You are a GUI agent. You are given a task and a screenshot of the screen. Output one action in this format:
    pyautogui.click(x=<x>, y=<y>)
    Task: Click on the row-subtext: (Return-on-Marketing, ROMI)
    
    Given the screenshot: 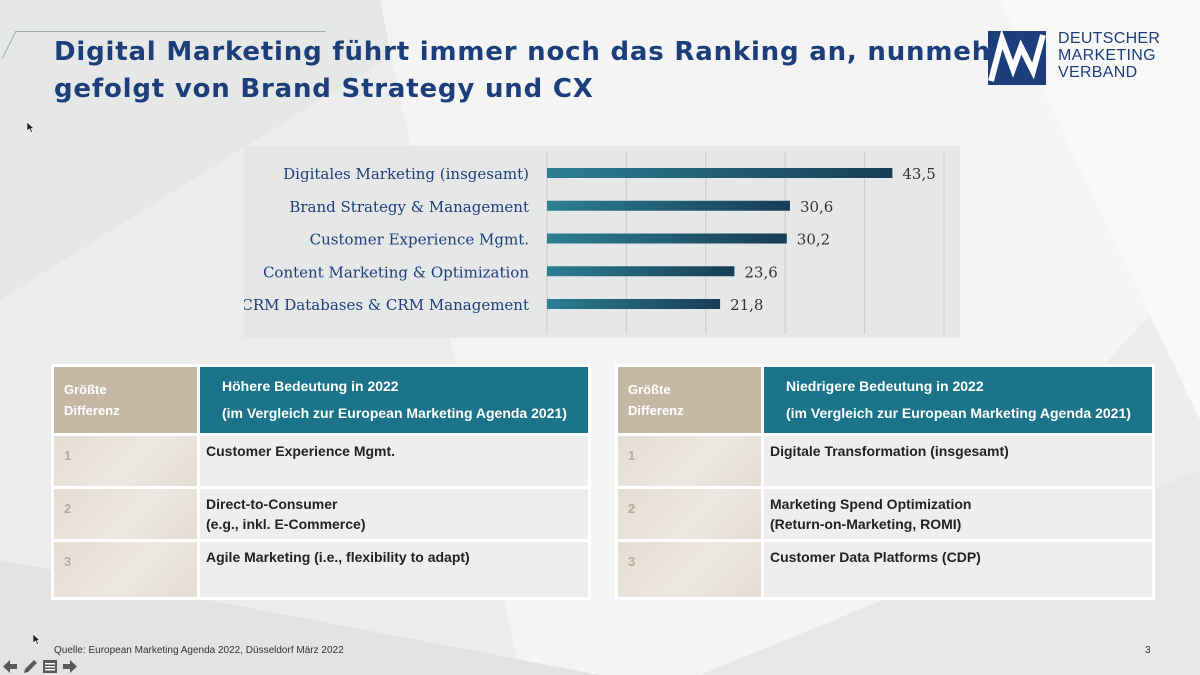 What is the action you would take?
    pyautogui.click(x=866, y=524)
    